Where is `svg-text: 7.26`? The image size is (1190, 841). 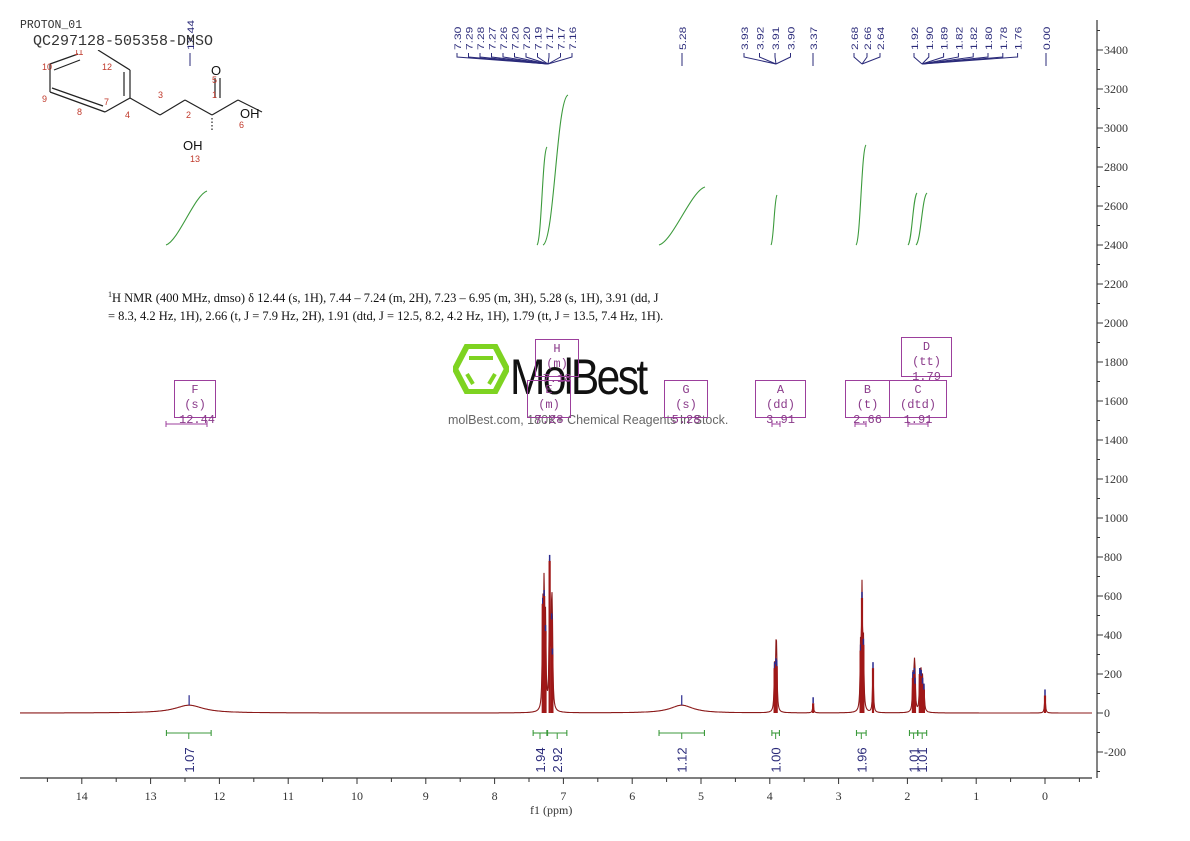 svg-text: 7.26 is located at coordinates (504, 38).